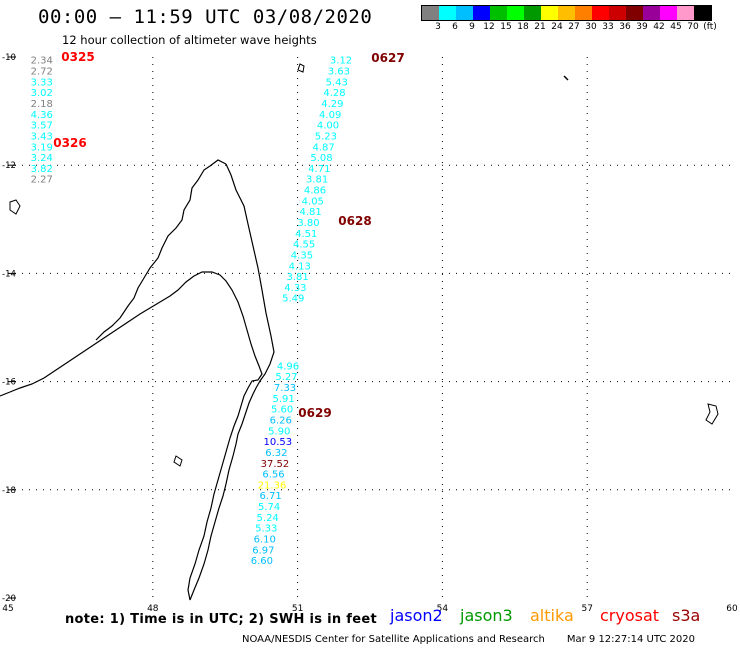 The height and width of the screenshot is (650, 740). I want to click on color-legend-label: 70, so click(693, 27).